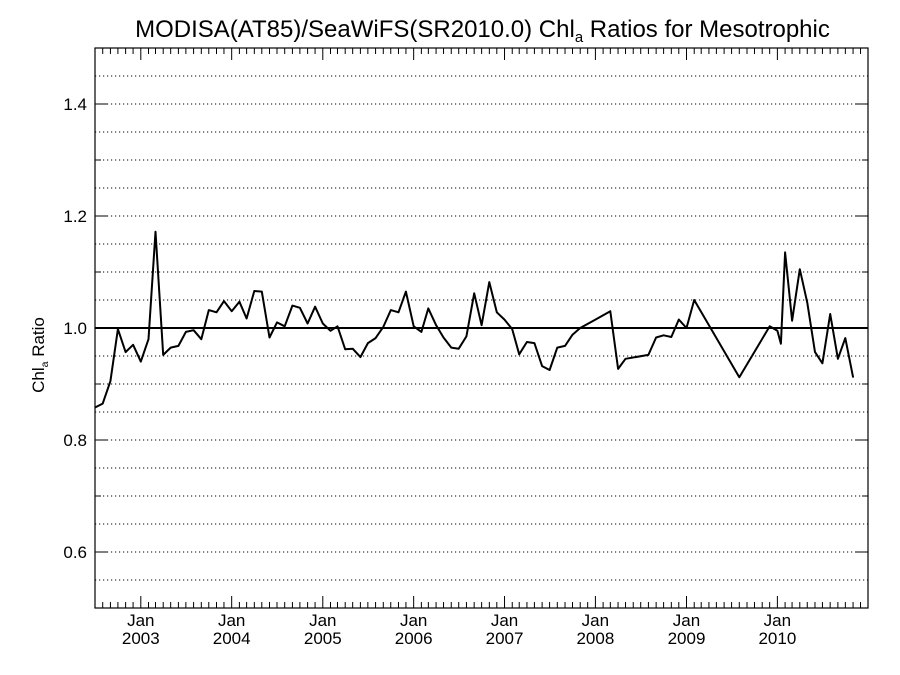 The height and width of the screenshot is (675, 900). What do you see at coordinates (75, 328) in the screenshot?
I see `y-tick-label: 1.0` at bounding box center [75, 328].